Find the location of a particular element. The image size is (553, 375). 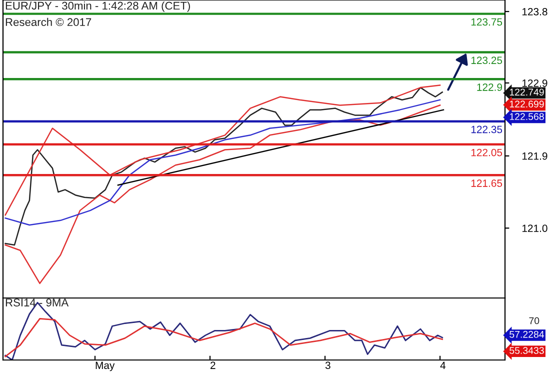

y-tick-label: 121.0 is located at coordinates (535, 228).